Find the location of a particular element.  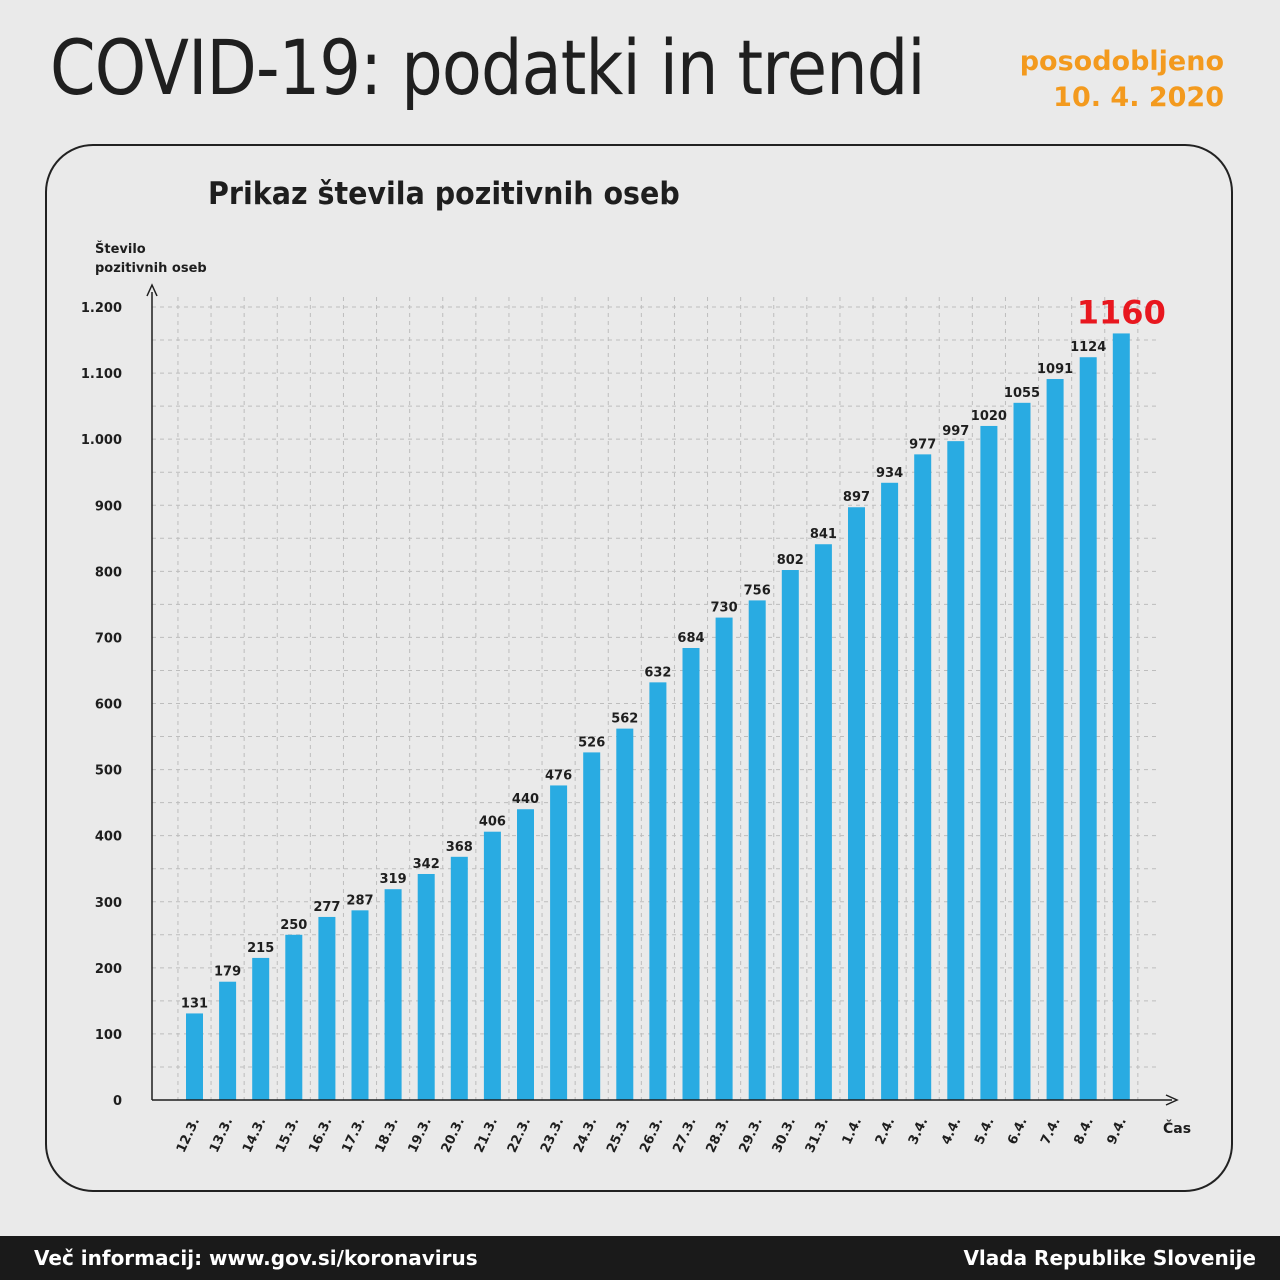

bar-value-label: 632 is located at coordinates (657, 672).